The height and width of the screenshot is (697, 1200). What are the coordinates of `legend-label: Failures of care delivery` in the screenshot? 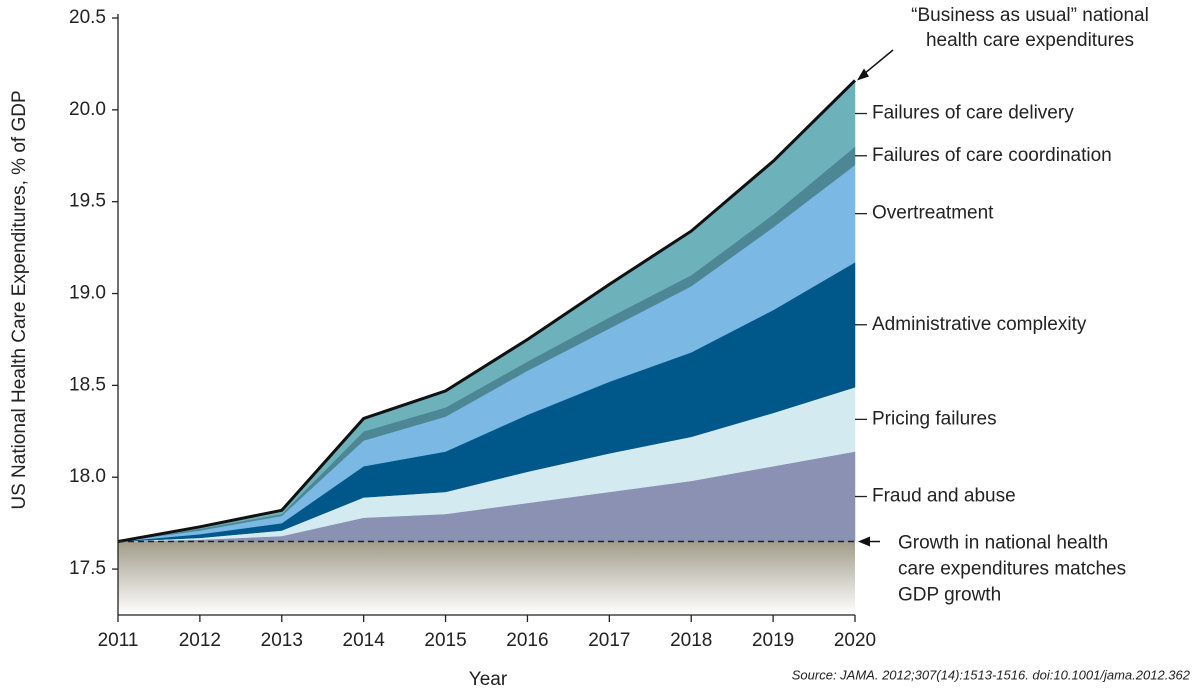 It's located at (973, 113).